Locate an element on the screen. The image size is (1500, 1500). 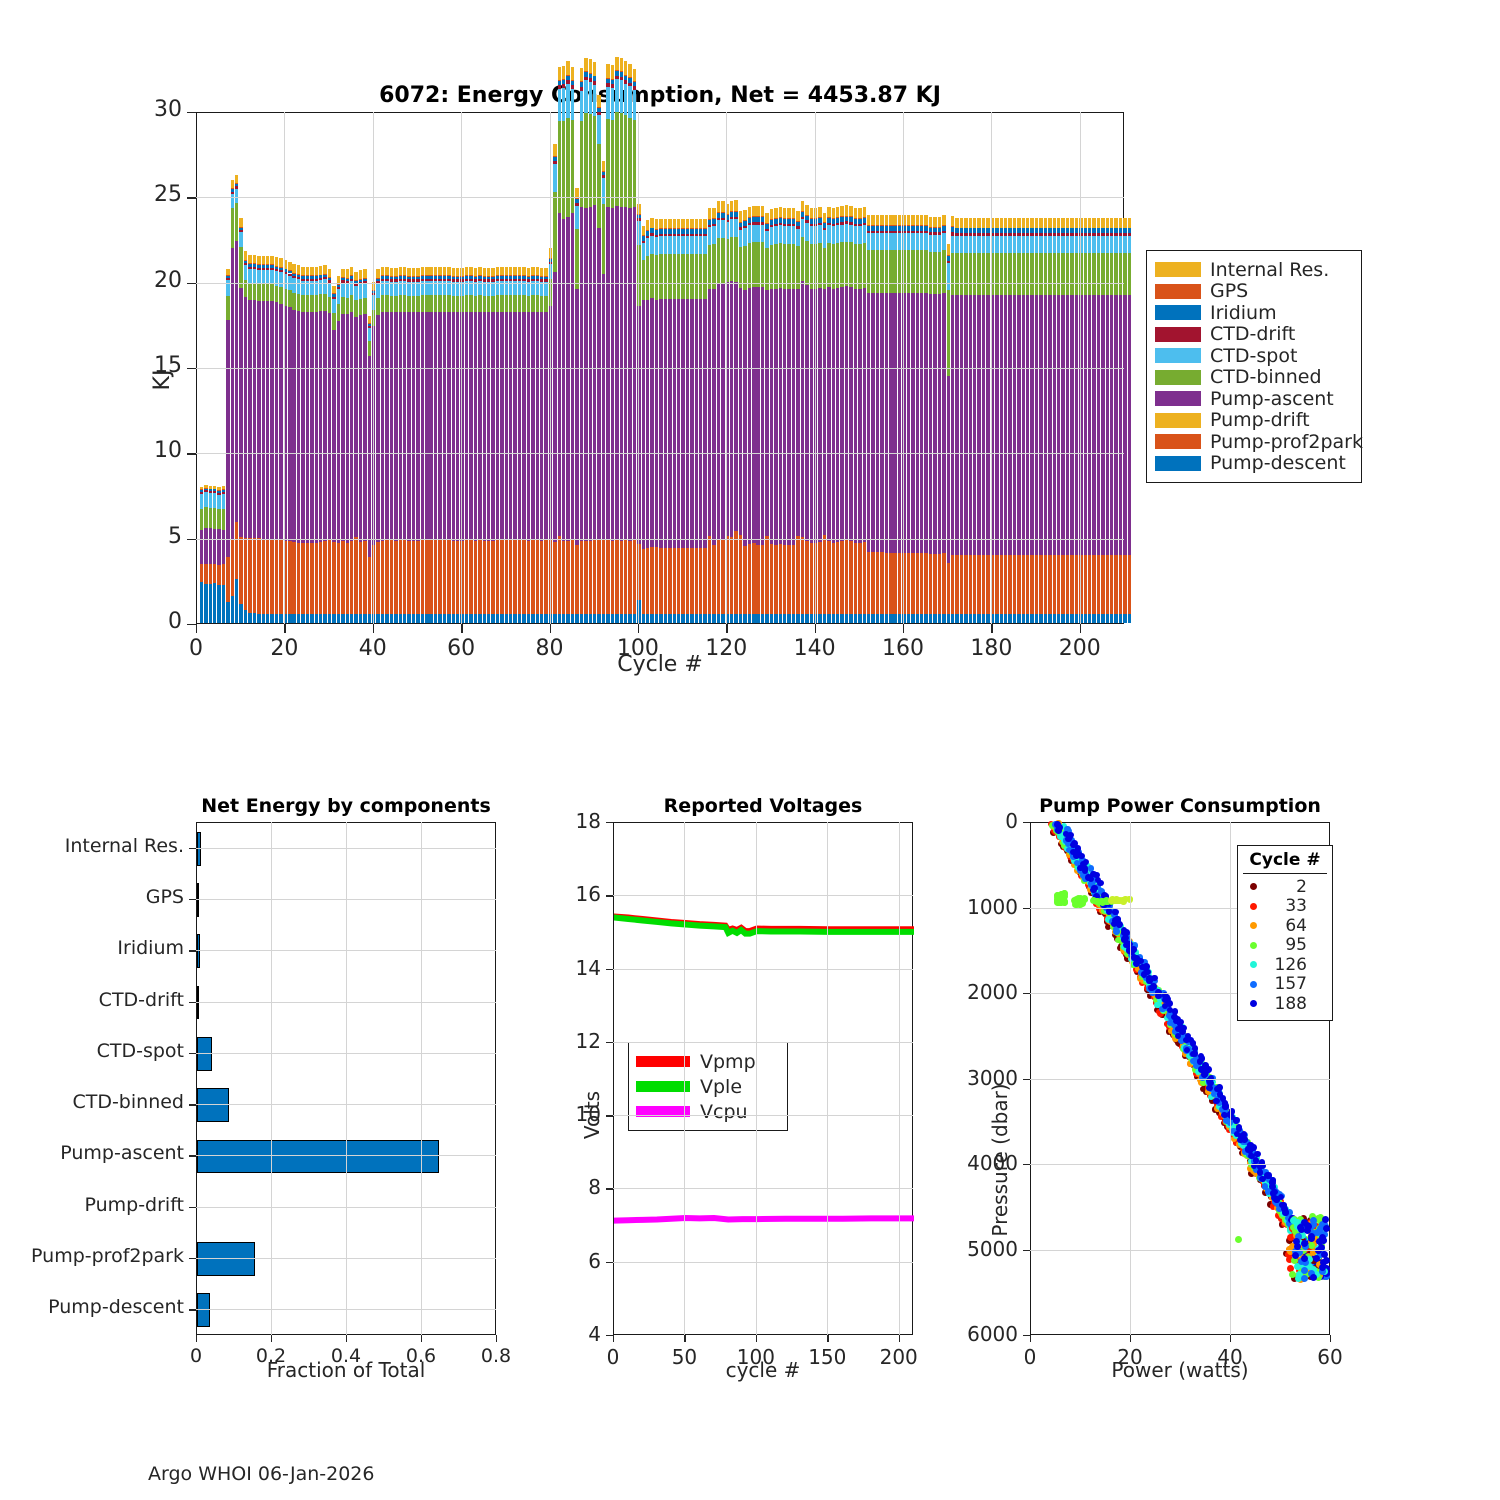
pump-ytick is located at coordinates (1026, 1250).